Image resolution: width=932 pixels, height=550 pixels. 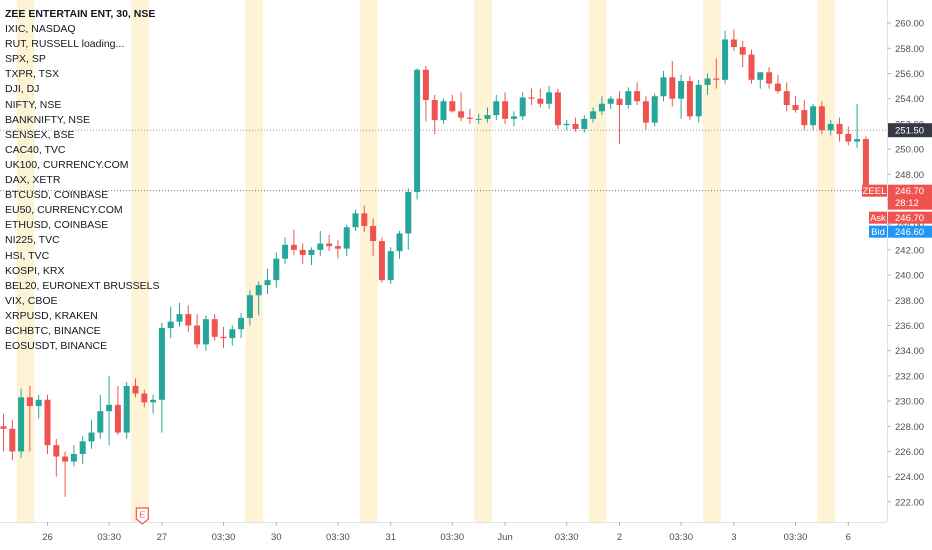 I want to click on compare-symbol-label: EU50, CURRENCY.COM, so click(x=64, y=210).